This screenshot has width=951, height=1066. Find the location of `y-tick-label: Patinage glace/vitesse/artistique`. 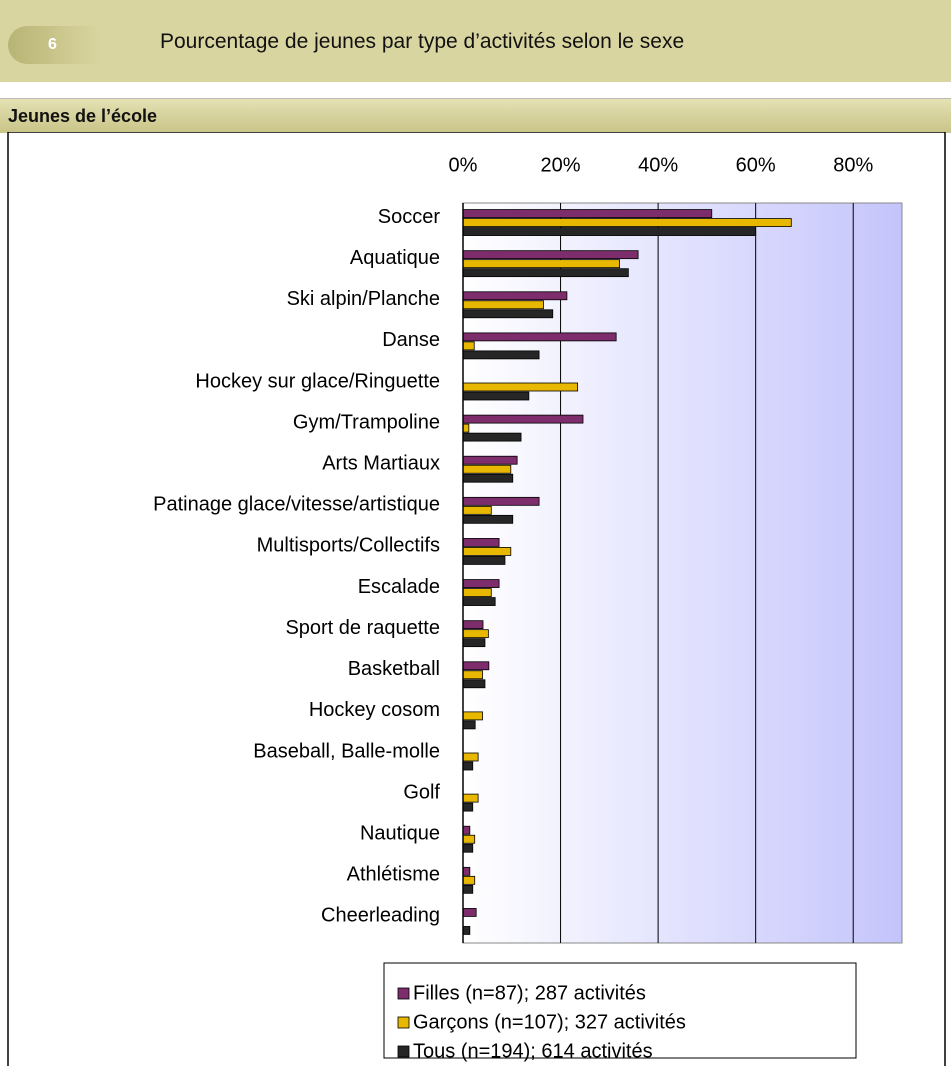

y-tick-label: Patinage glace/vitesse/artistique is located at coordinates (296, 505).